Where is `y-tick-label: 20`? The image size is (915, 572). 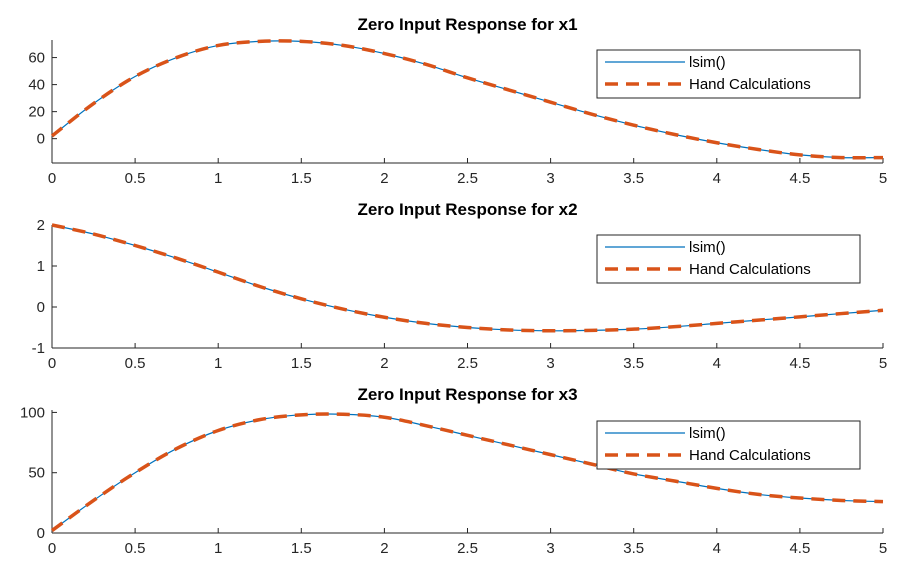 y-tick-label: 20 is located at coordinates (36, 112).